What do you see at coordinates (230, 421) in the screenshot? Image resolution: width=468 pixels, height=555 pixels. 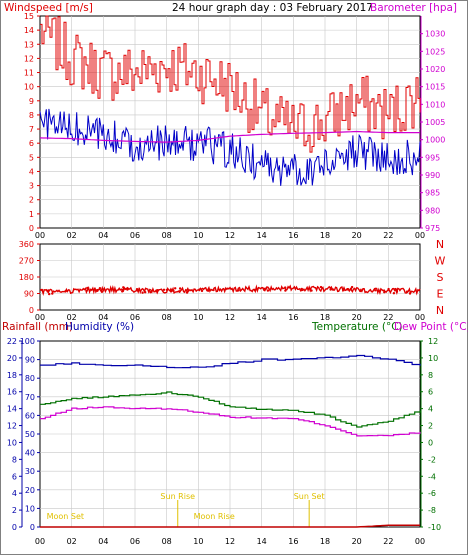 I see `dewpoint-series-line` at bounding box center [230, 421].